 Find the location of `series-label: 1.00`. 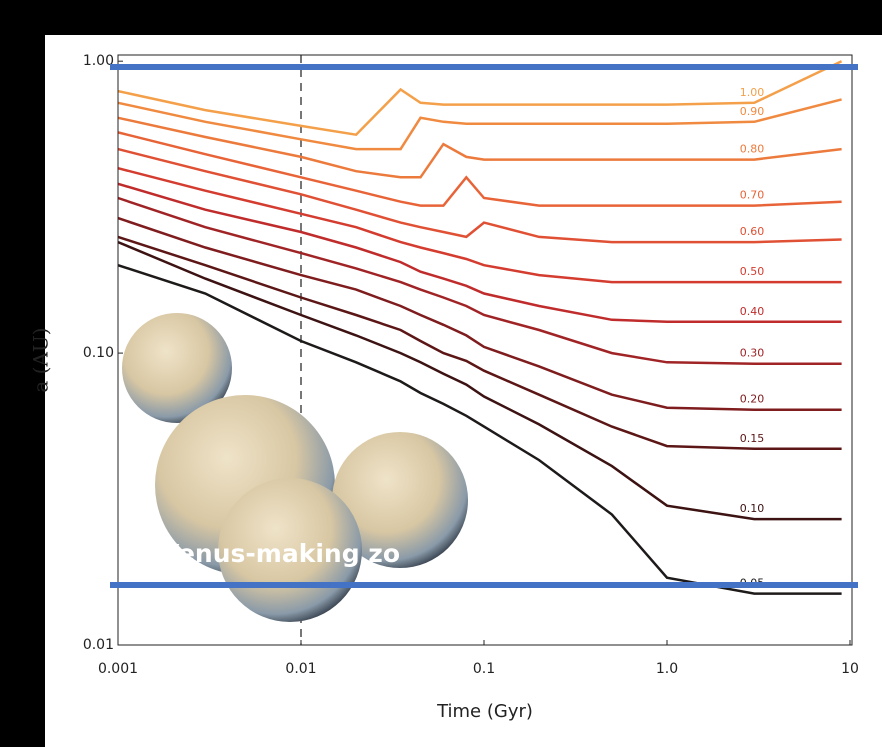

series-label: 1.00 is located at coordinates (752, 92).